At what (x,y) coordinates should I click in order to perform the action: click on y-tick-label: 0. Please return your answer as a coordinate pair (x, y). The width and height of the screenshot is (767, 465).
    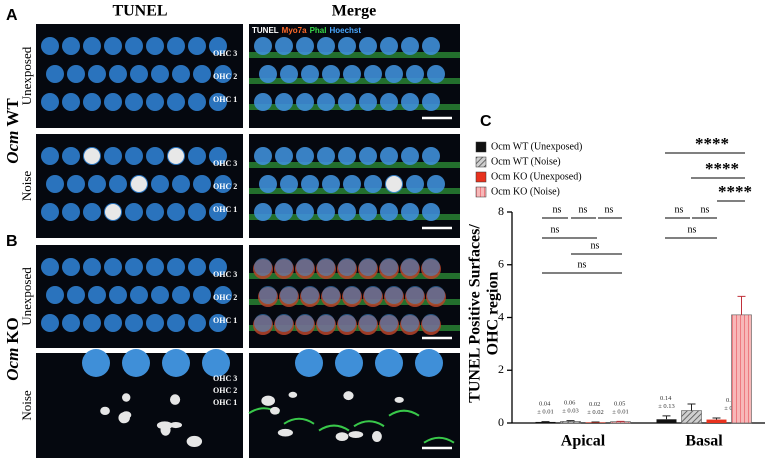
    Looking at the image, I should click on (501, 422).